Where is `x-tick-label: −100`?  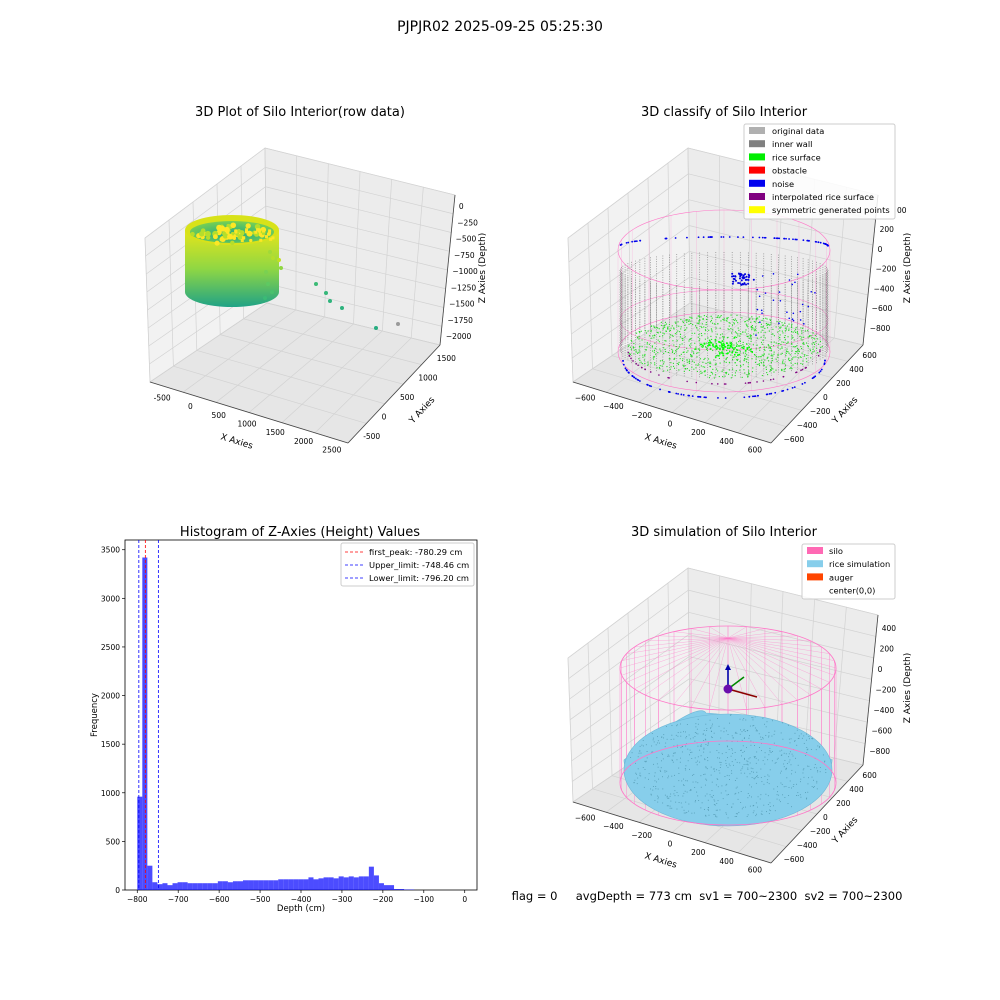
x-tick-label: −100 is located at coordinates (423, 899).